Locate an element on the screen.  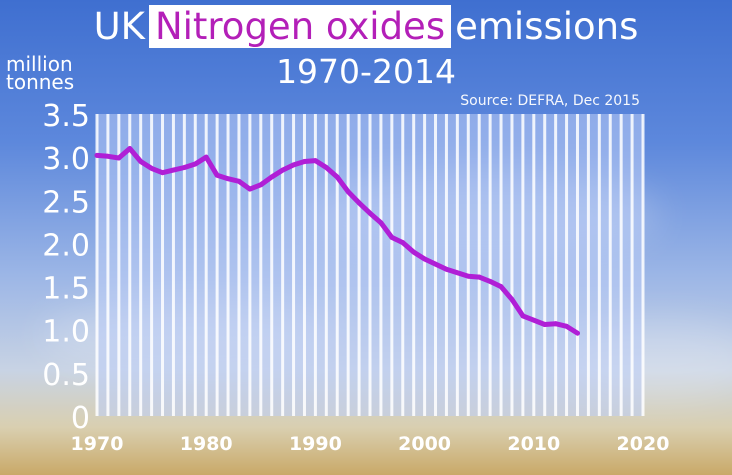
y-tick-label: 3.5 is located at coordinates (66, 116).